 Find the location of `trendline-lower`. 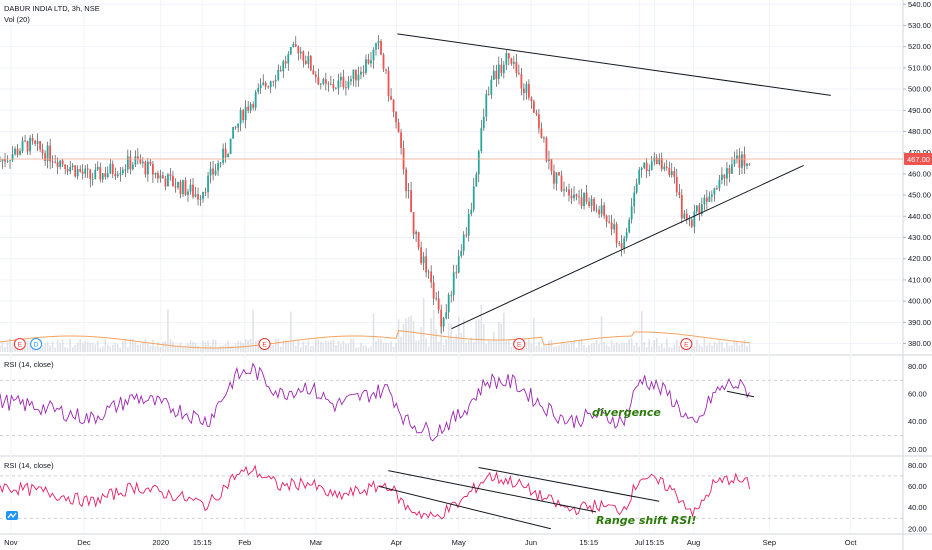

trendline-lower is located at coordinates (627, 247).